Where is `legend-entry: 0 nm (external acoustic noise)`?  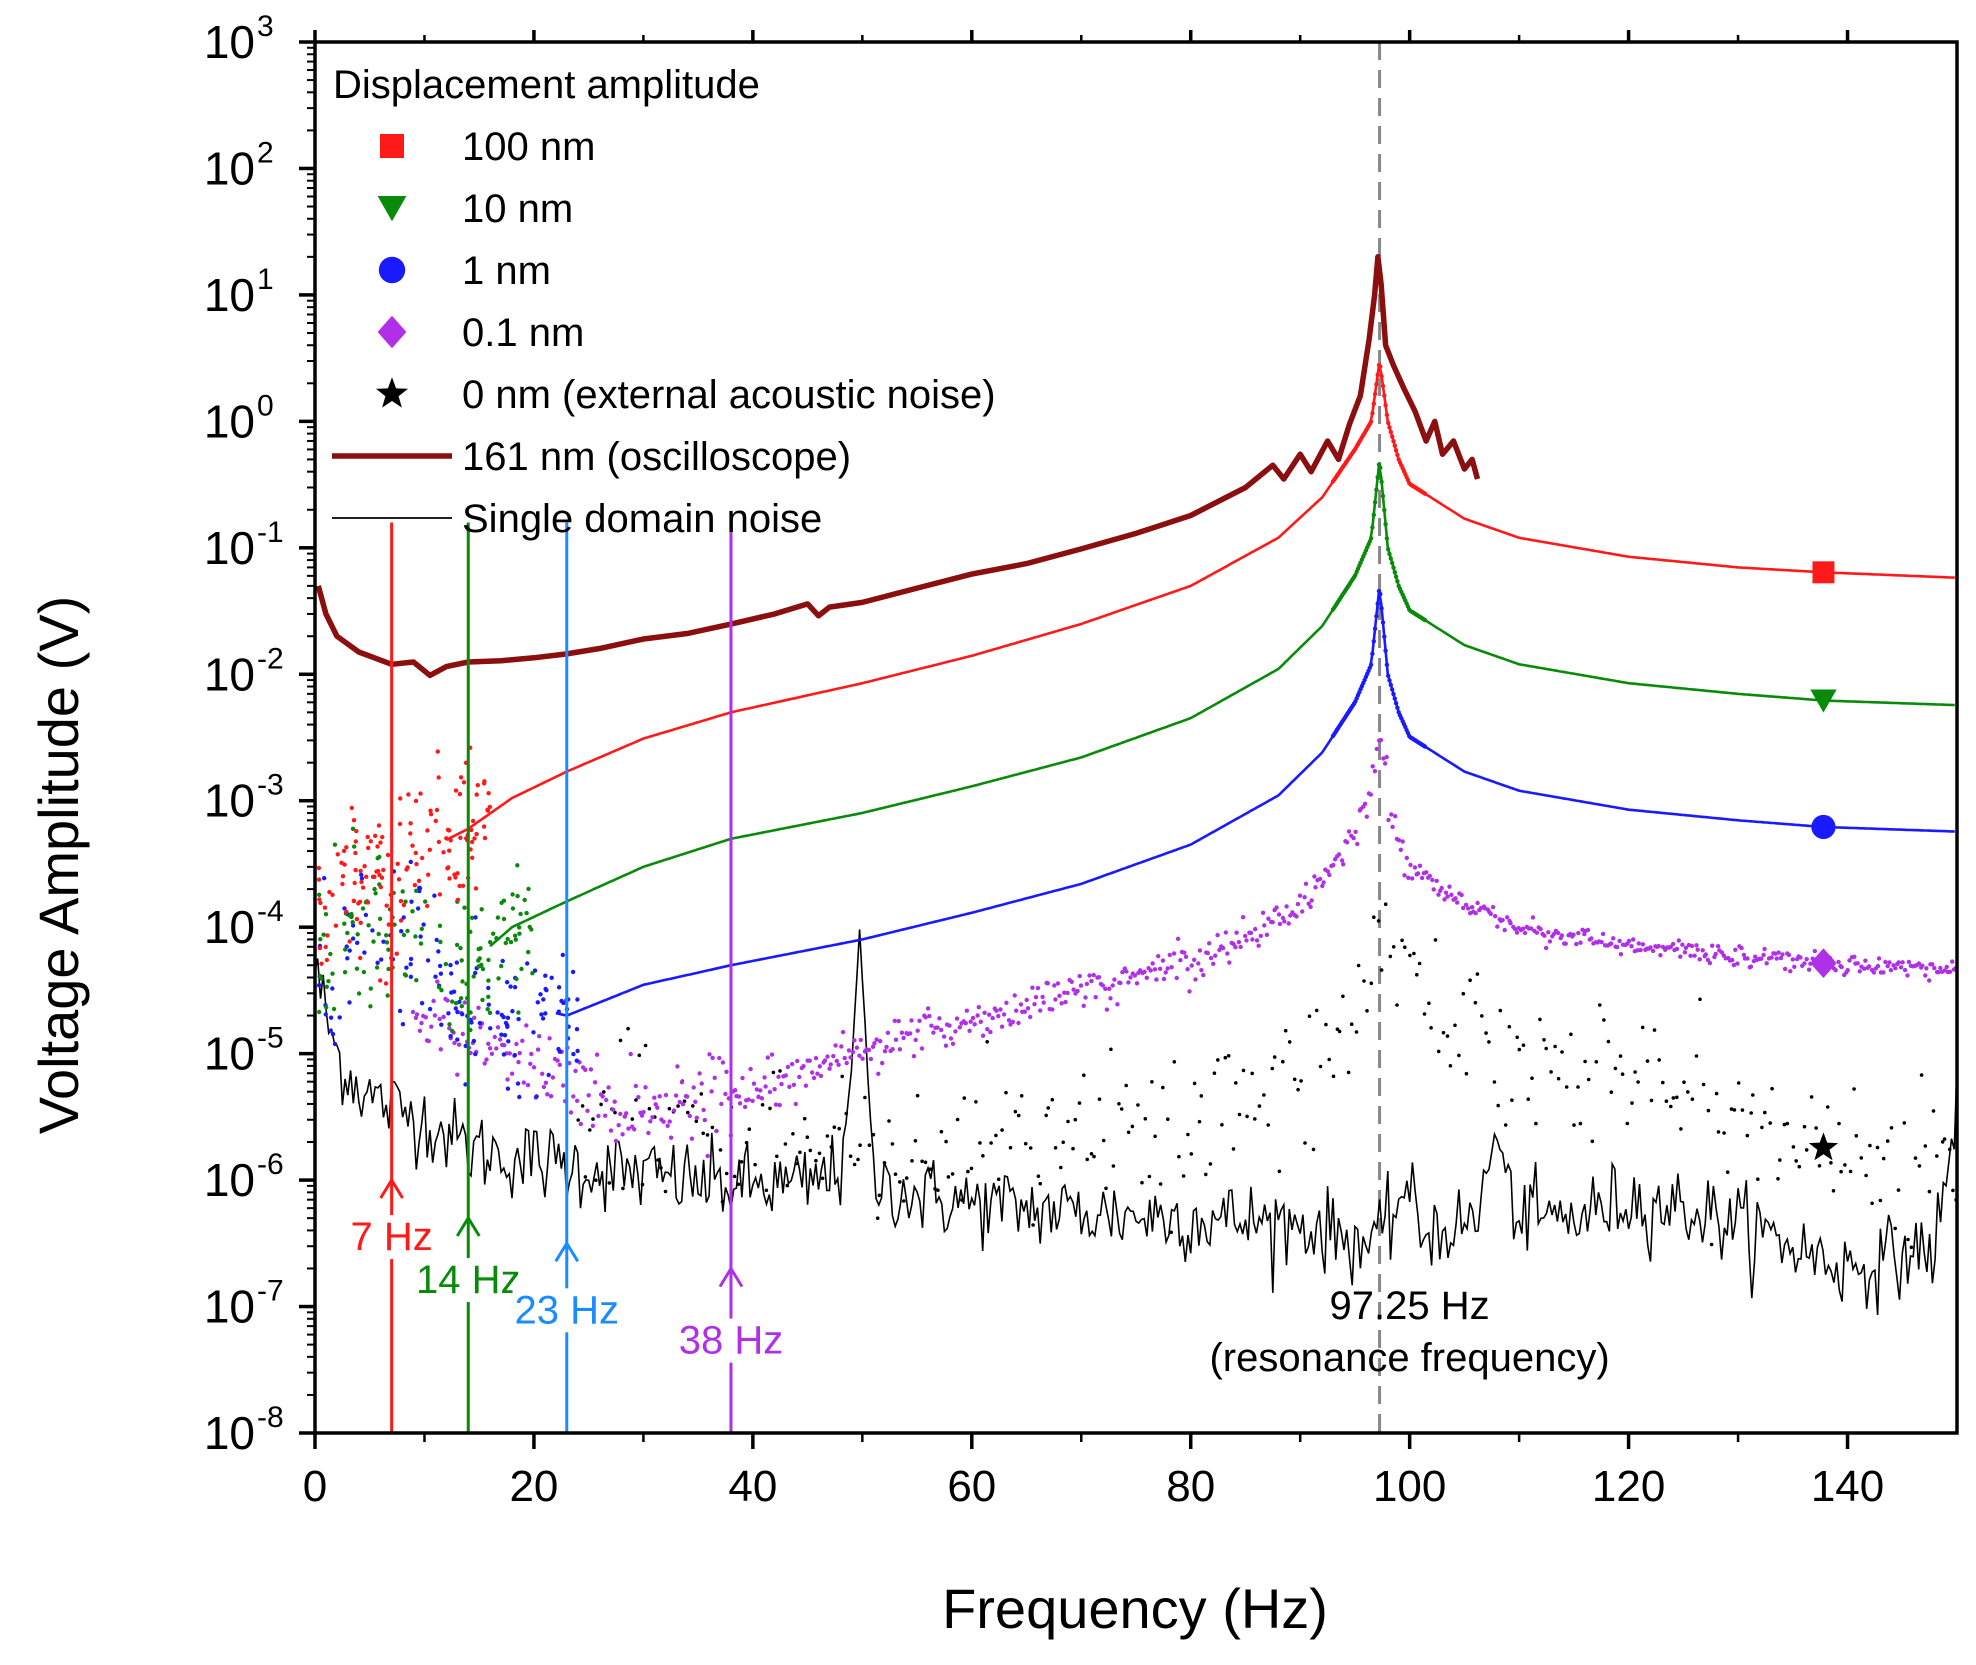
legend-entry: 0 nm (external acoustic noise) is located at coordinates (686, 395).